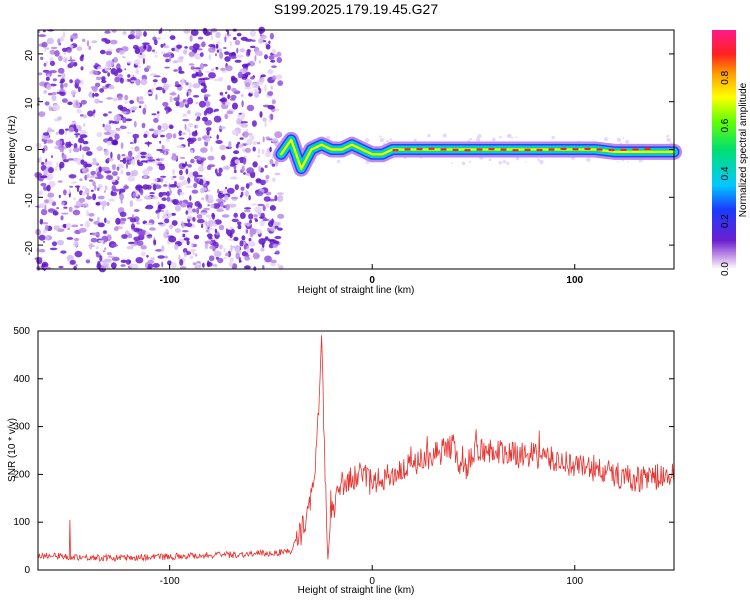 The height and width of the screenshot is (600, 750). What do you see at coordinates (356, 290) in the screenshot?
I see `top-xlabel: Height of straight line (km)` at bounding box center [356, 290].